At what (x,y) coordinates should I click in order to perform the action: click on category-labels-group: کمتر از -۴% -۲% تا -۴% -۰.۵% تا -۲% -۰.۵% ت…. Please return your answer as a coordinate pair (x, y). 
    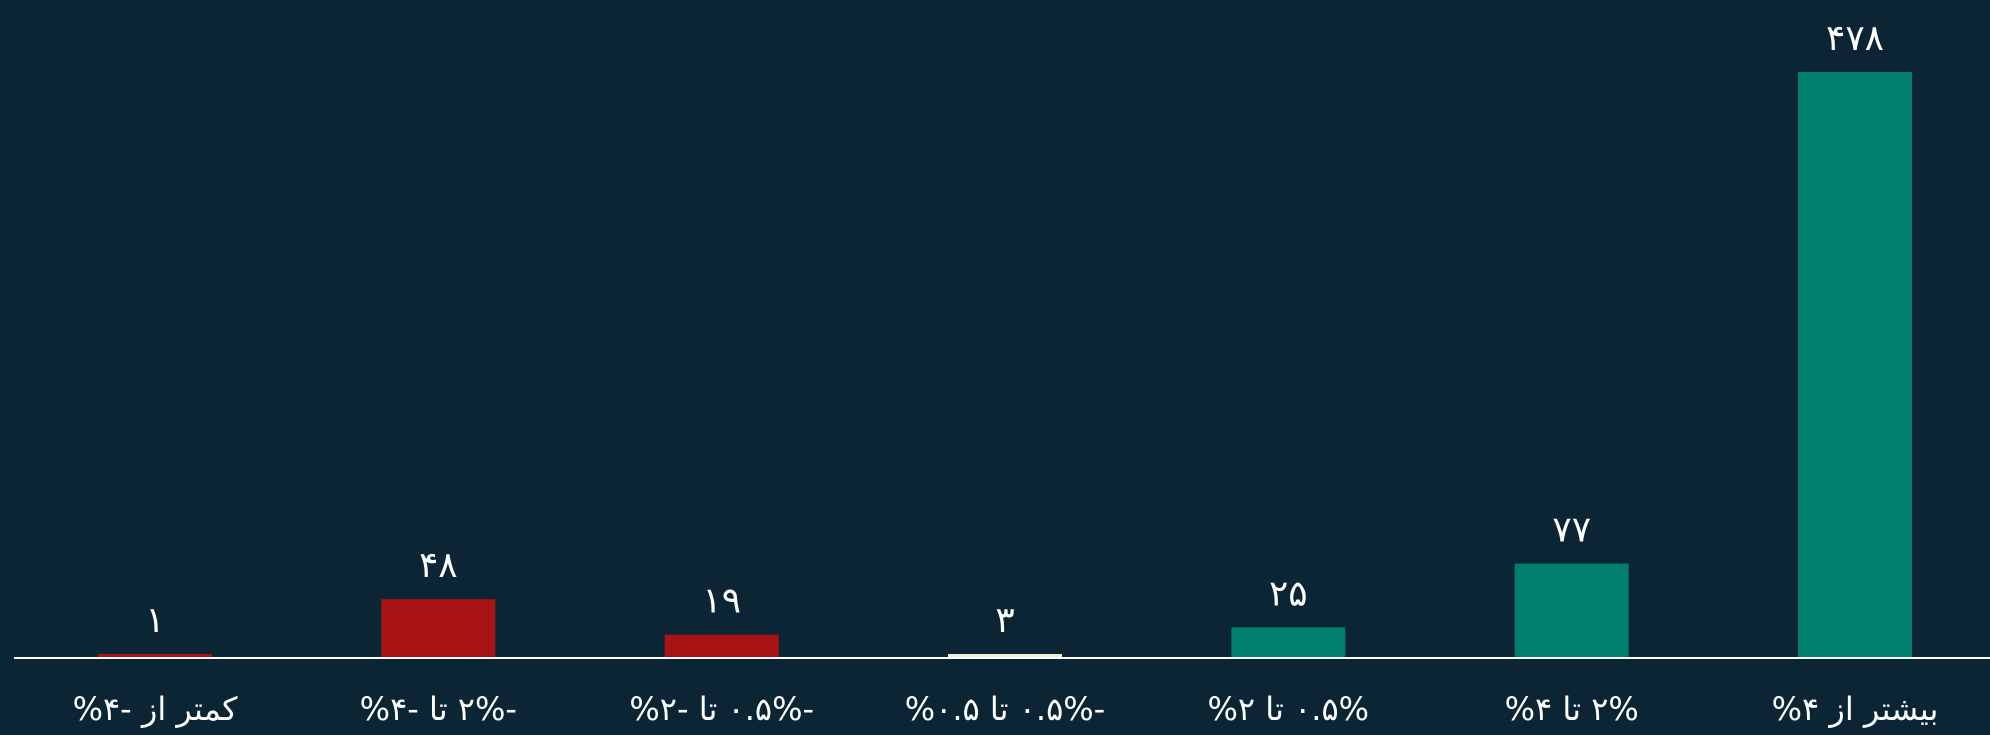
    Looking at the image, I should click on (1006, 709).